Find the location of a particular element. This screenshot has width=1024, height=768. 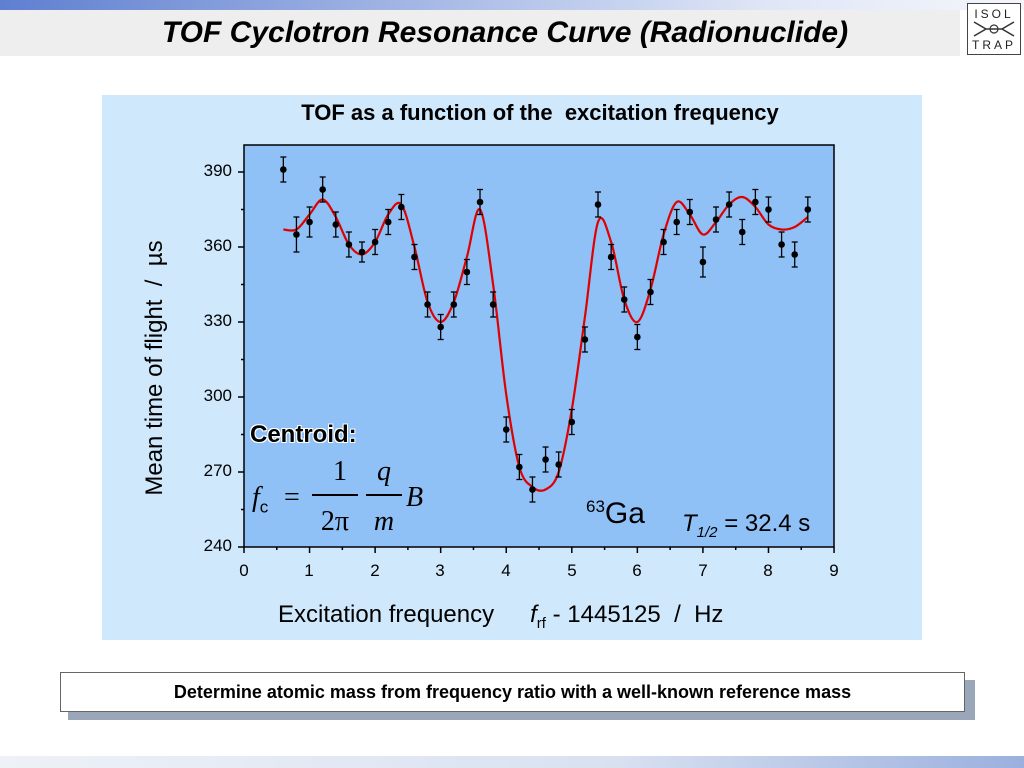

logo-line-top: ISOL is located at coordinates (993, 14).